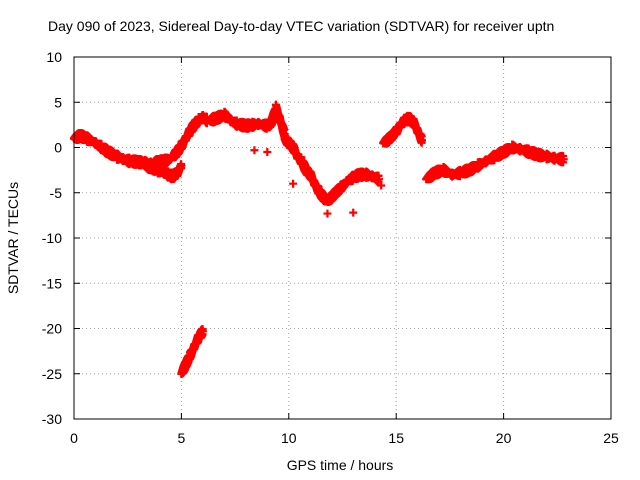  Describe the element at coordinates (54, 57) in the screenshot. I see `y-tick-label: 10` at that location.